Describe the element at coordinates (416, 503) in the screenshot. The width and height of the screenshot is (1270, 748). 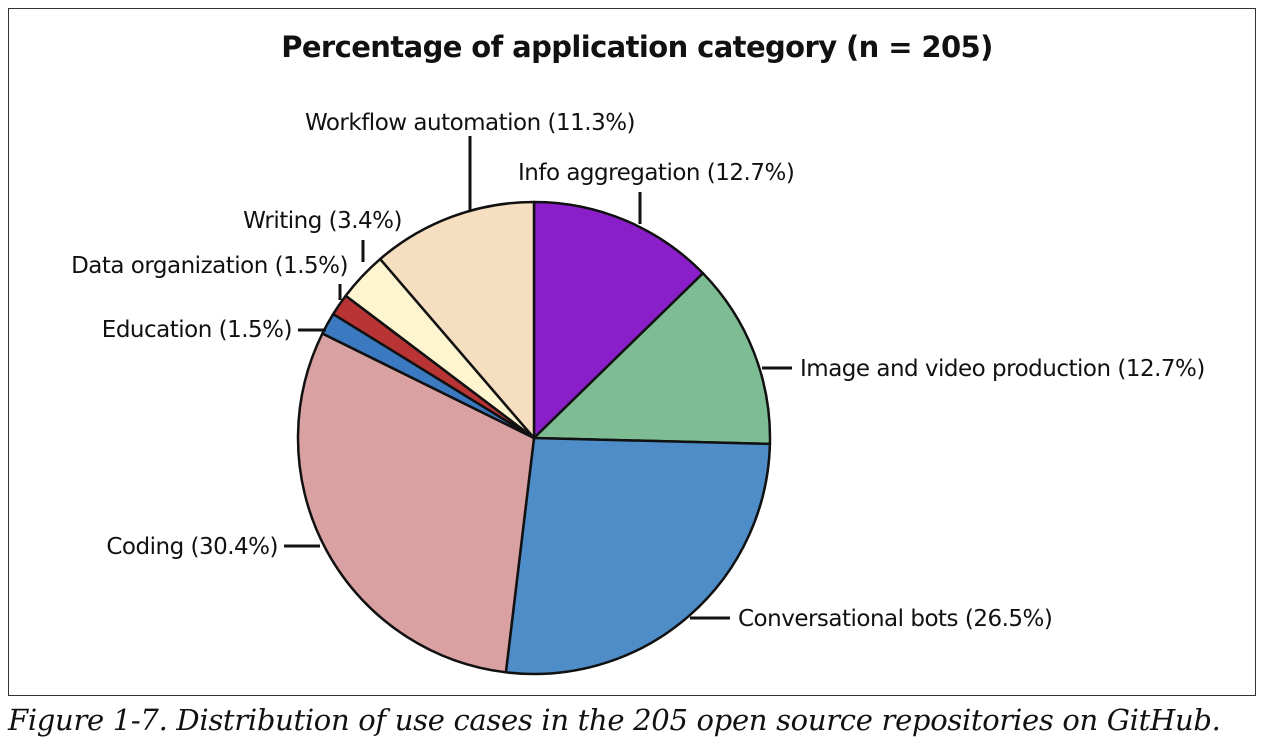
I see `pie-slice-coding` at that location.